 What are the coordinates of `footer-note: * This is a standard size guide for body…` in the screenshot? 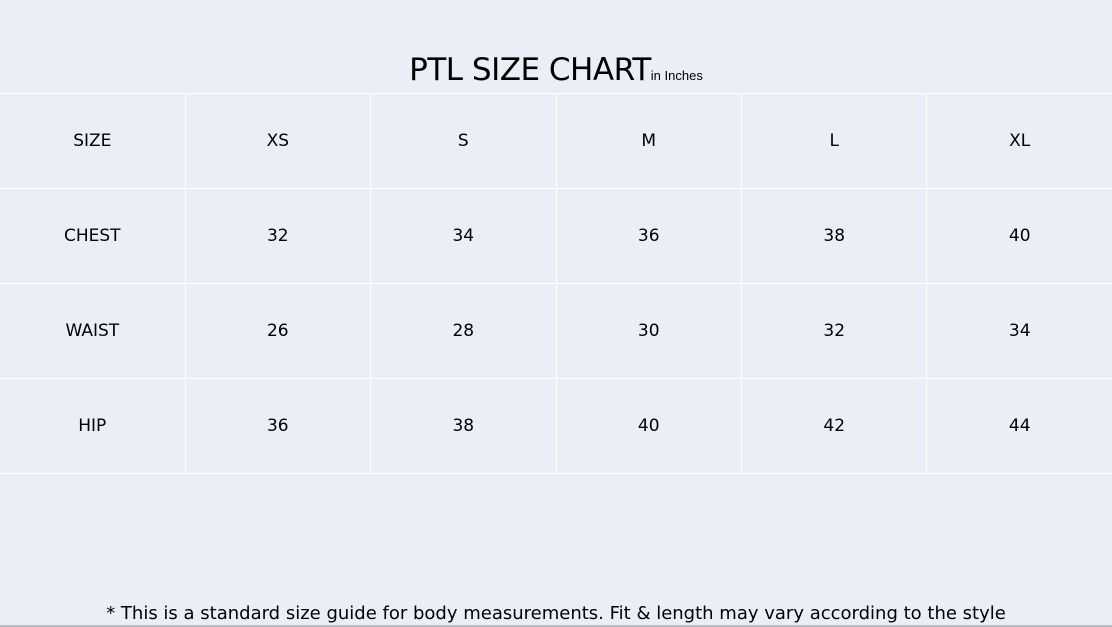 It's located at (556, 613).